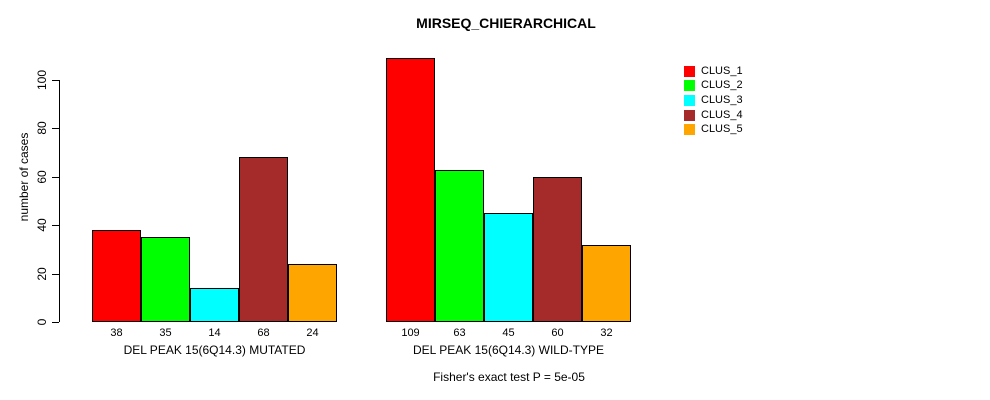 Image resolution: width=990 pixels, height=400 pixels. What do you see at coordinates (606, 333) in the screenshot?
I see `bar-value-label: 32` at bounding box center [606, 333].